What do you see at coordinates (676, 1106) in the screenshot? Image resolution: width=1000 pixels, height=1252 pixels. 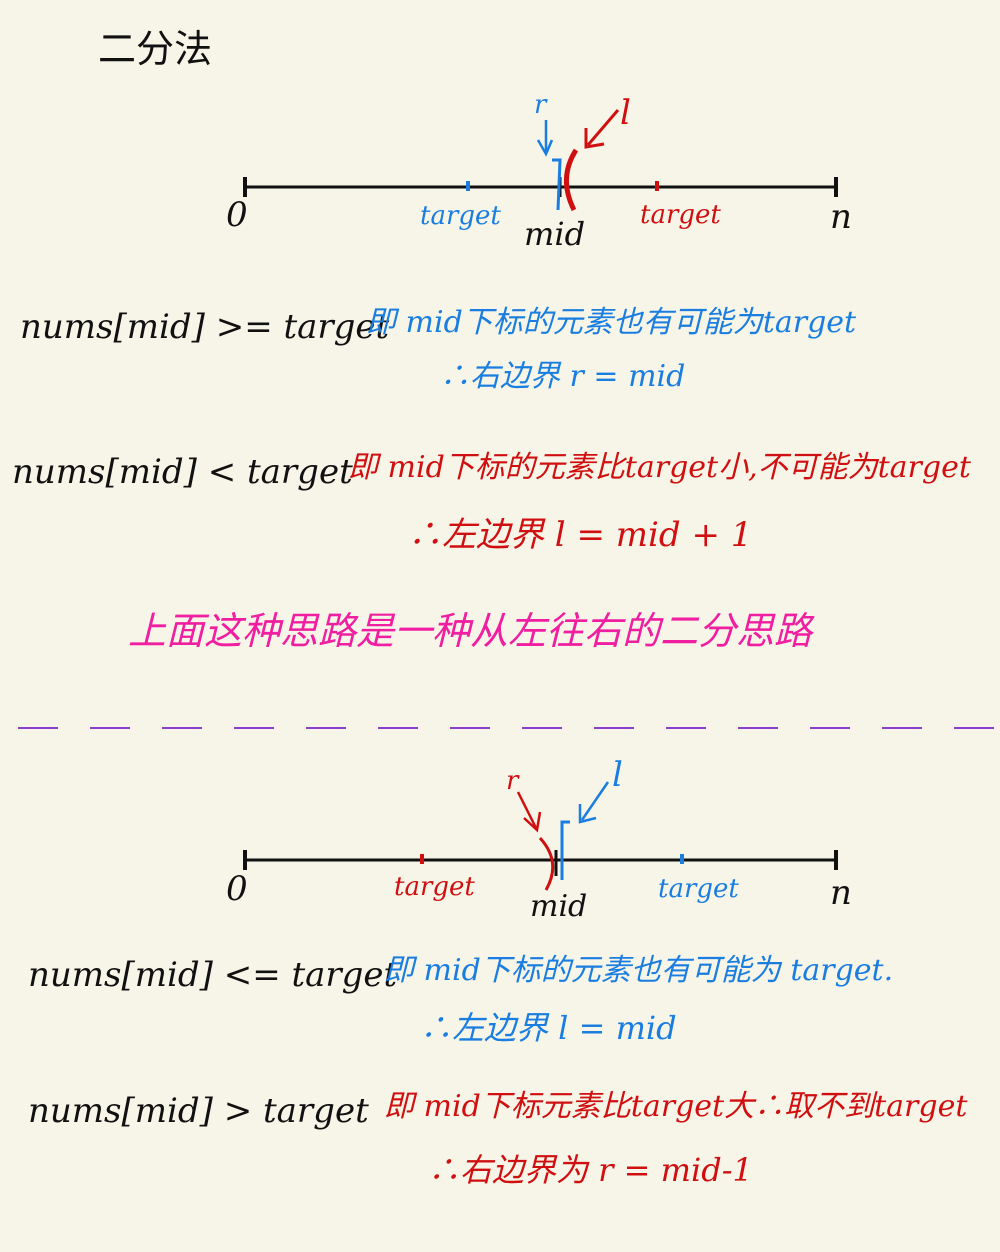 I see `section2-desc2: 即 mid下标元素比target大∴取不到target` at bounding box center [676, 1106].